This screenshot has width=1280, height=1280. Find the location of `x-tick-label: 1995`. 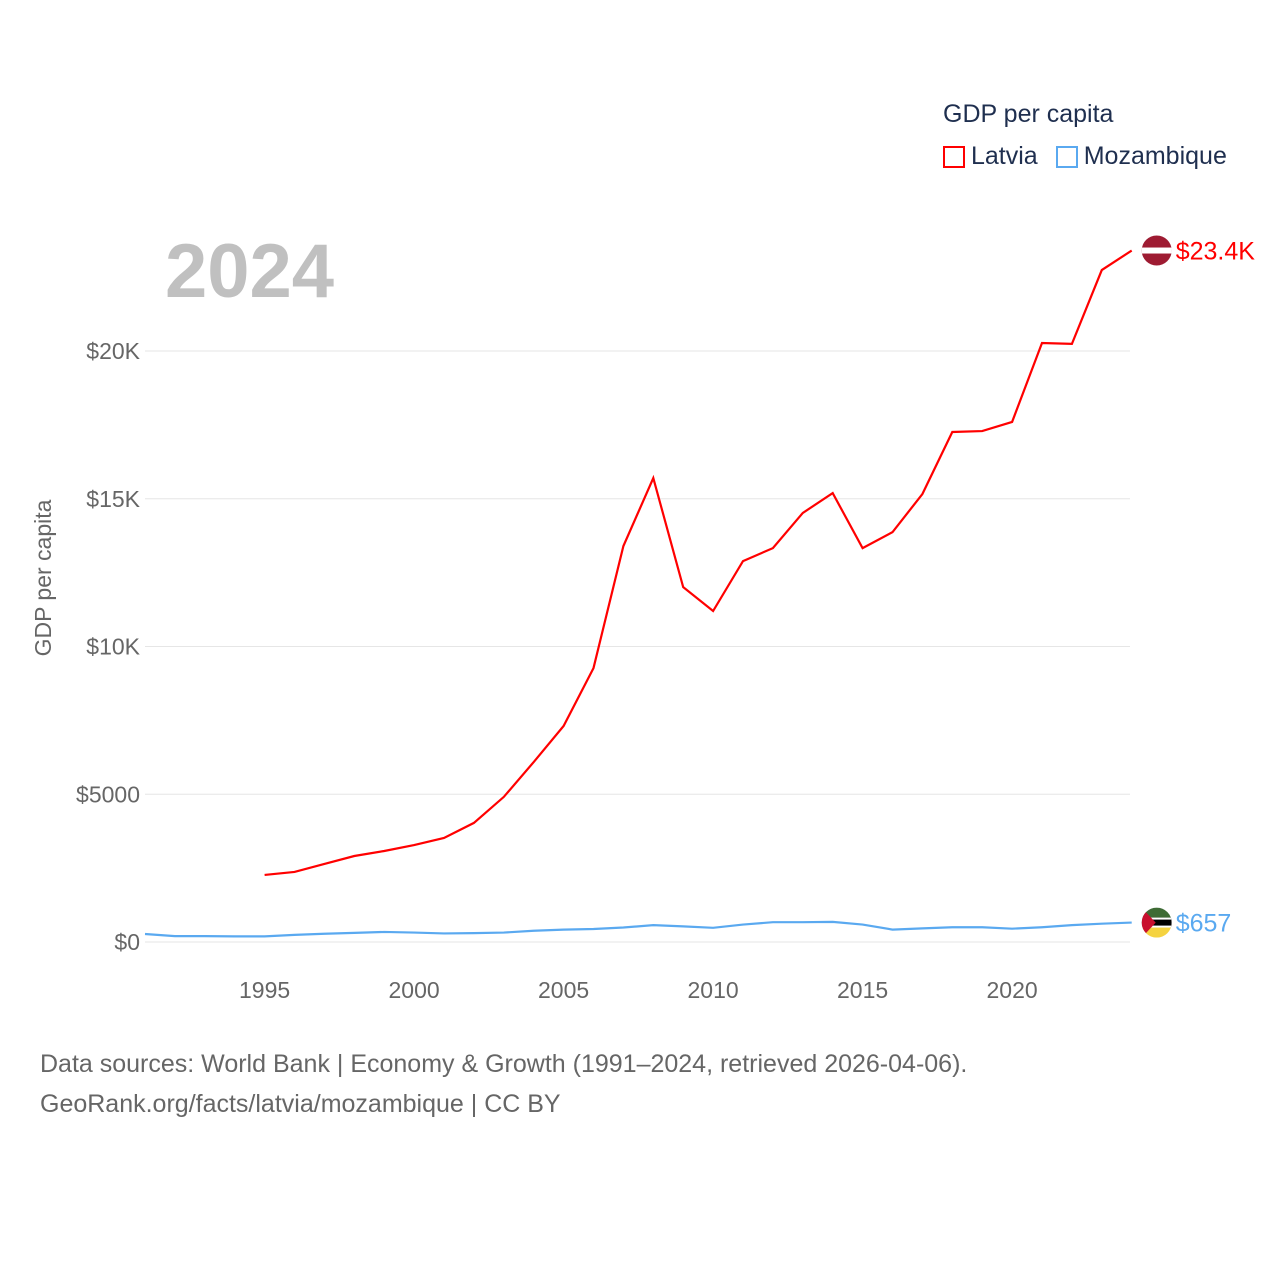

x-tick-label: 1995 is located at coordinates (264, 990).